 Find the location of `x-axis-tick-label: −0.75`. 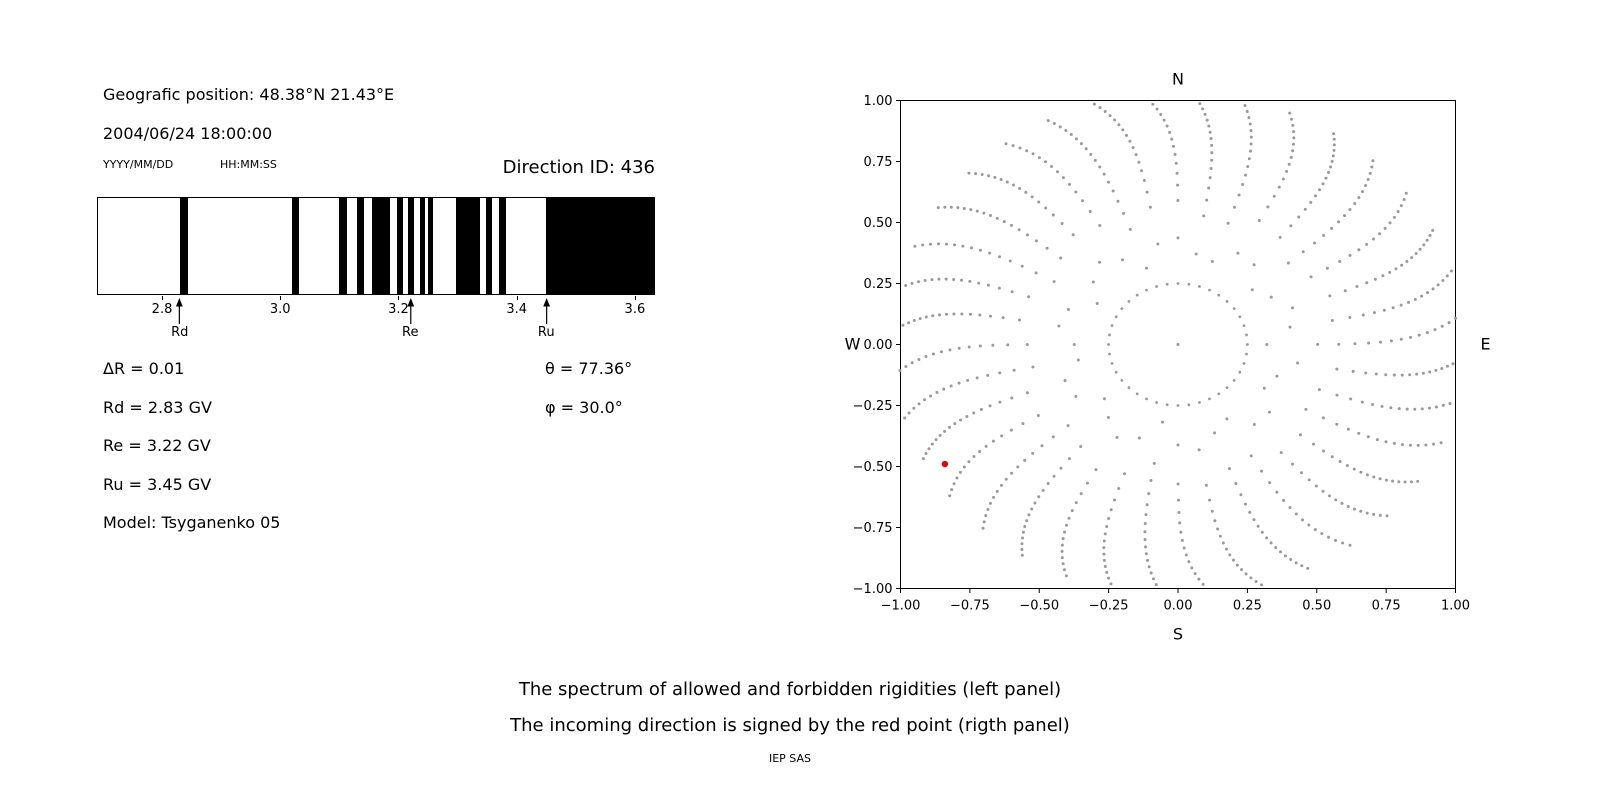

x-axis-tick-label: −0.75 is located at coordinates (970, 606).